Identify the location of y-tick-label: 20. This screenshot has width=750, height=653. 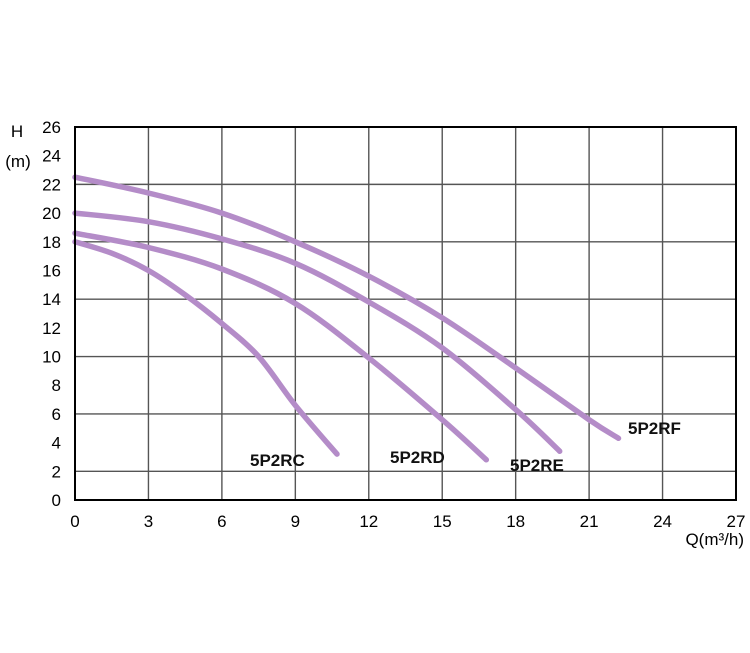
(51, 213).